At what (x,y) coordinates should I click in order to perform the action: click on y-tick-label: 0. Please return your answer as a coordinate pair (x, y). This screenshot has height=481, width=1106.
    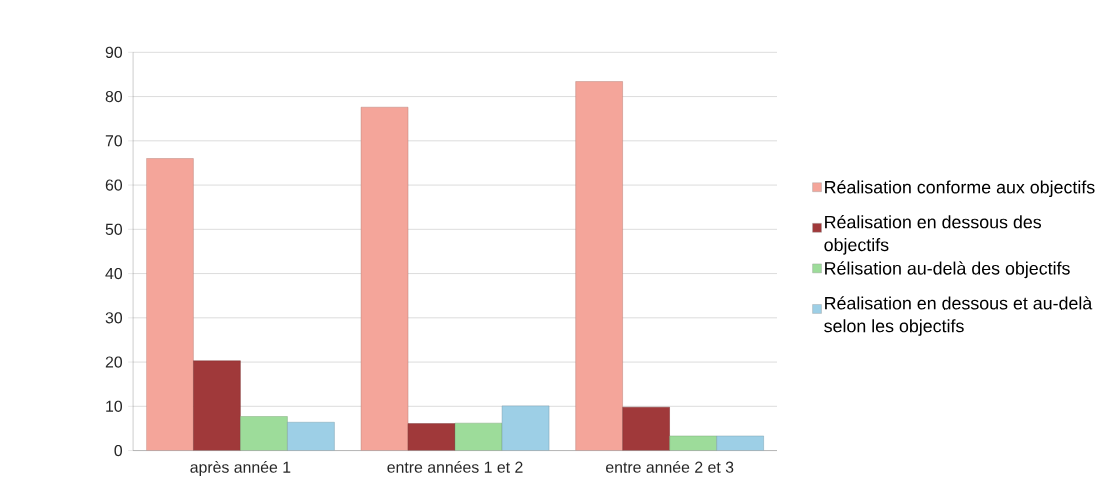
    Looking at the image, I should click on (118, 450).